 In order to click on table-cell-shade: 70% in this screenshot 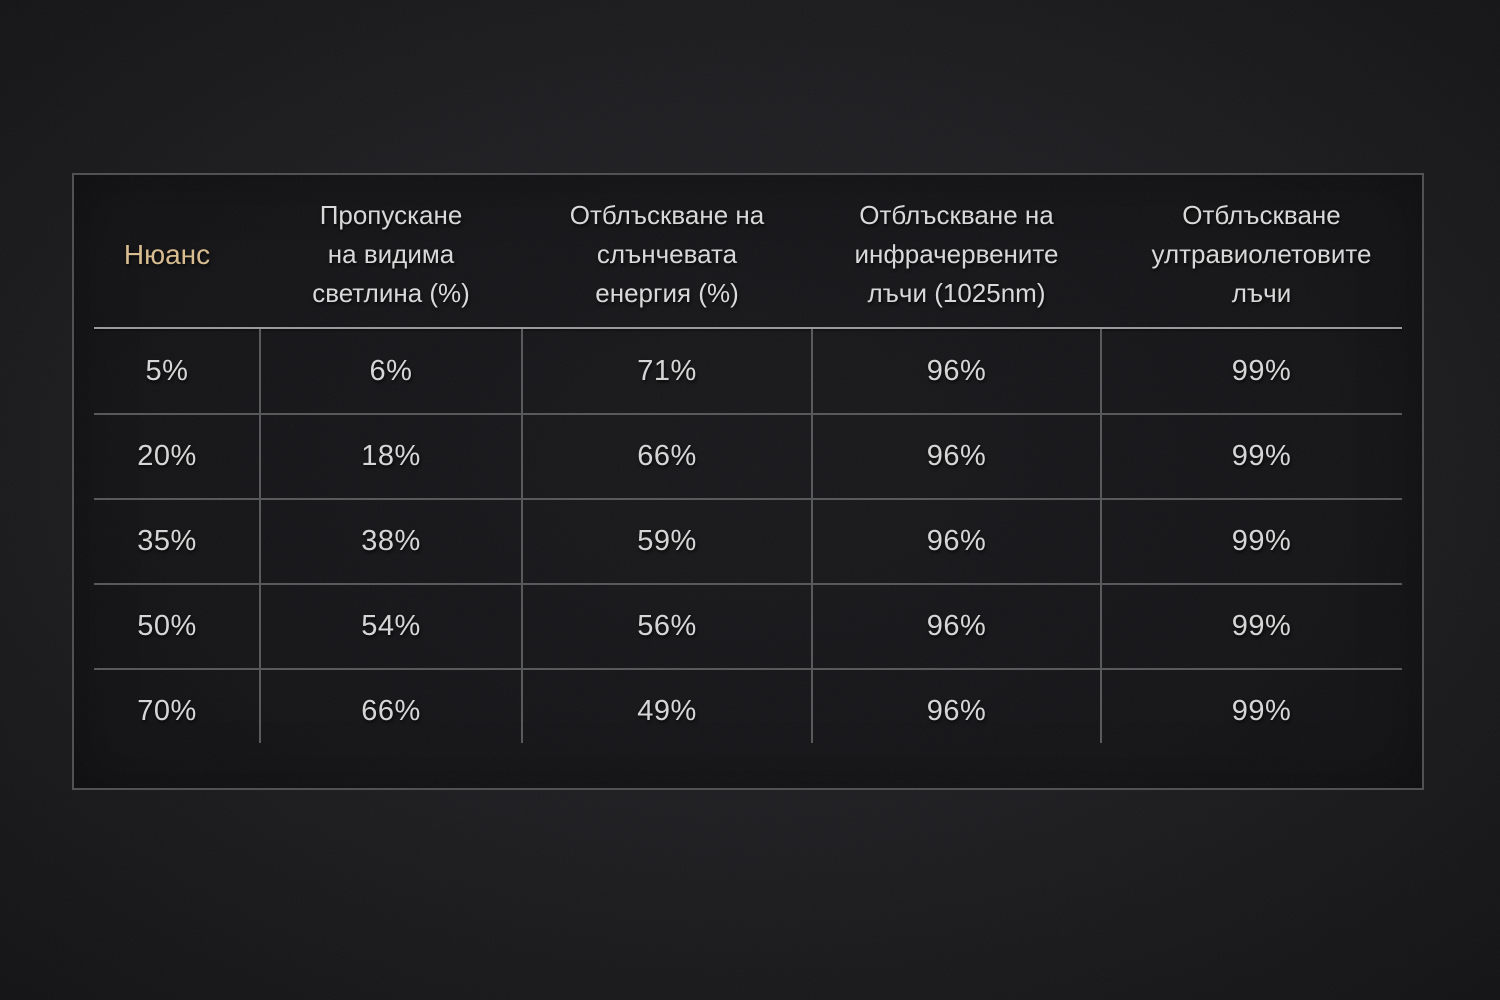, I will do `click(167, 711)`.